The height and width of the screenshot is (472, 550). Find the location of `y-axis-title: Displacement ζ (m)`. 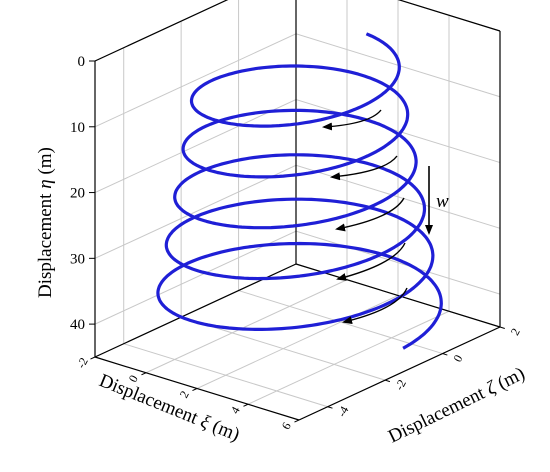

y-axis-title: Displacement ζ (m) is located at coordinates (456, 405).